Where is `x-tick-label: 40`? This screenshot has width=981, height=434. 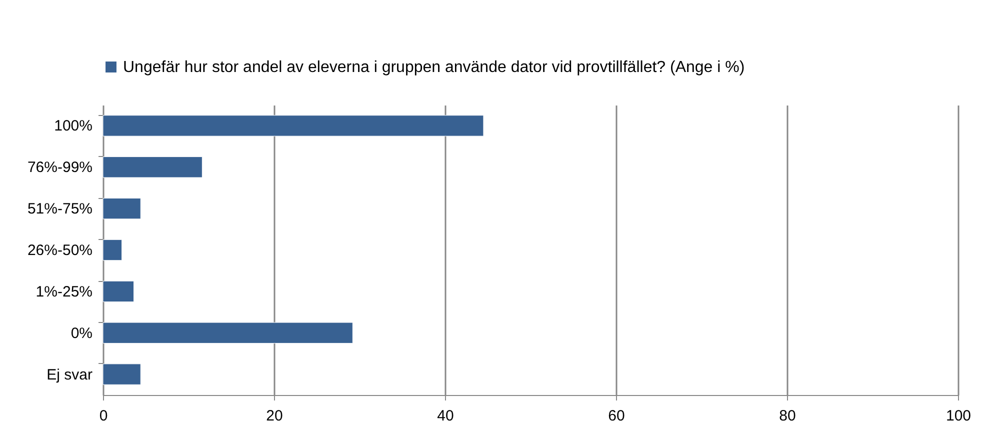 x-tick-label: 40 is located at coordinates (445, 416).